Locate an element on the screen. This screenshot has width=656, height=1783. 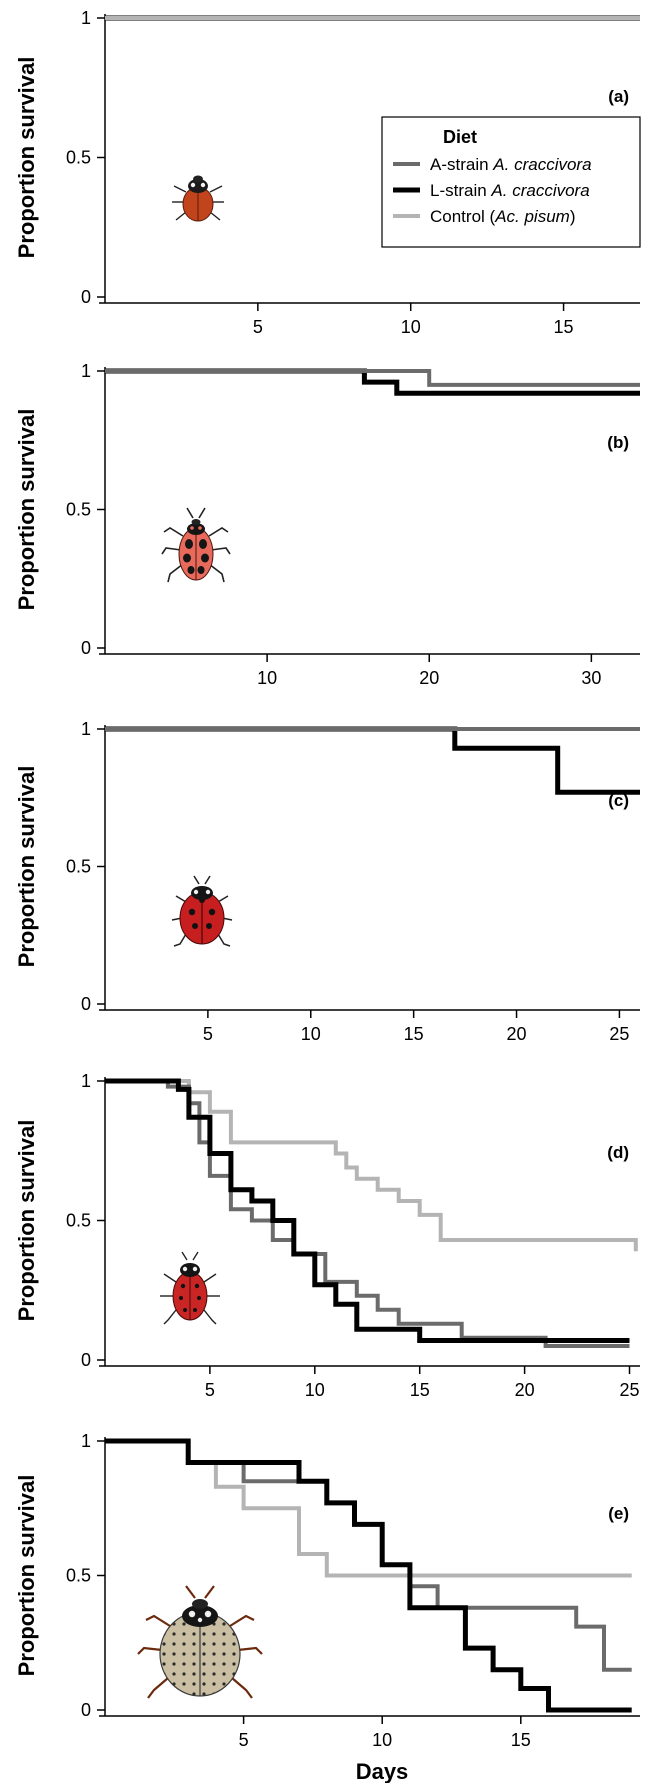
panel-tag: (d) is located at coordinates (618, 1152).